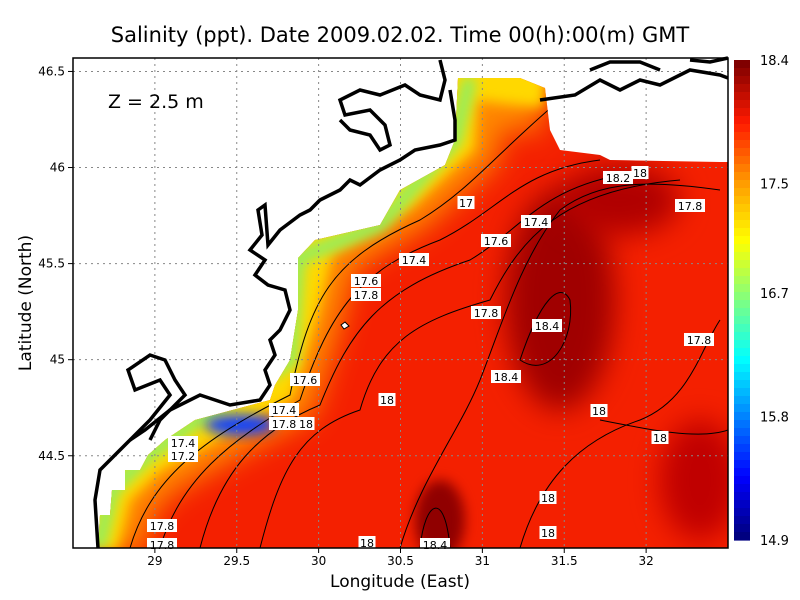 This screenshot has height=600, width=800. I want to click on colorbar-label: 18.4, so click(774, 61).